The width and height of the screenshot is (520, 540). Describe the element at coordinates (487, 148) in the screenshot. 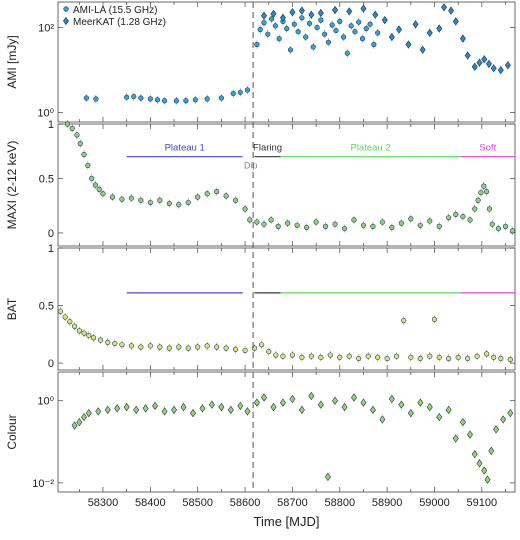

I see `state-label: Soft` at that location.